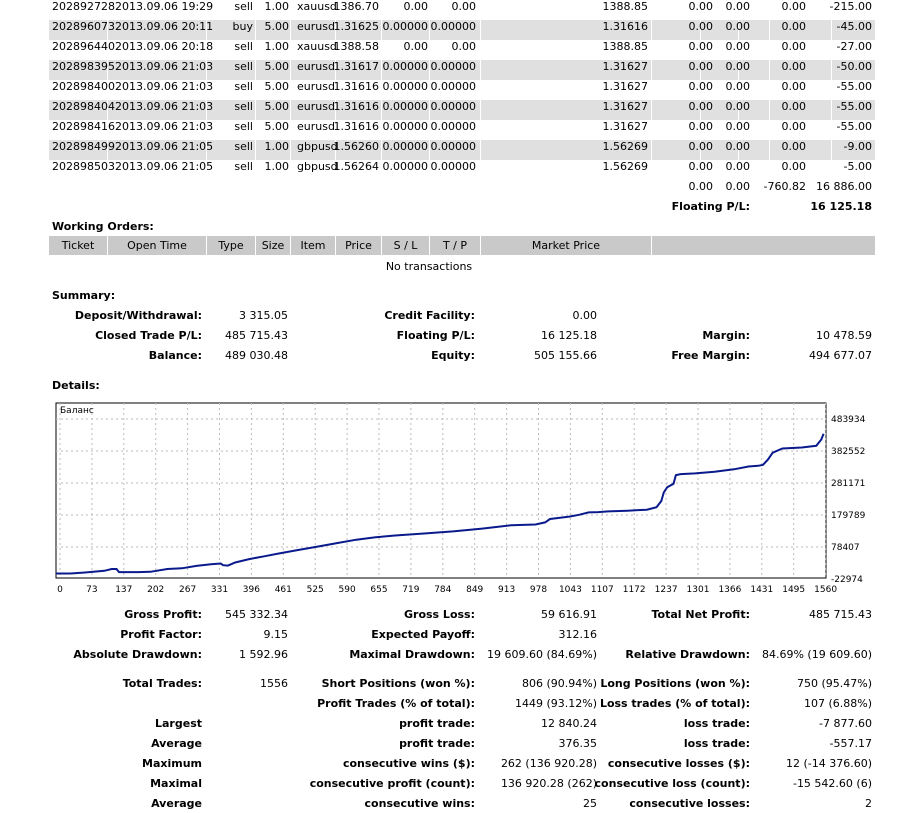  What do you see at coordinates (678, 763) in the screenshot?
I see `maximum-loss-label: consecutive losses ($):` at bounding box center [678, 763].